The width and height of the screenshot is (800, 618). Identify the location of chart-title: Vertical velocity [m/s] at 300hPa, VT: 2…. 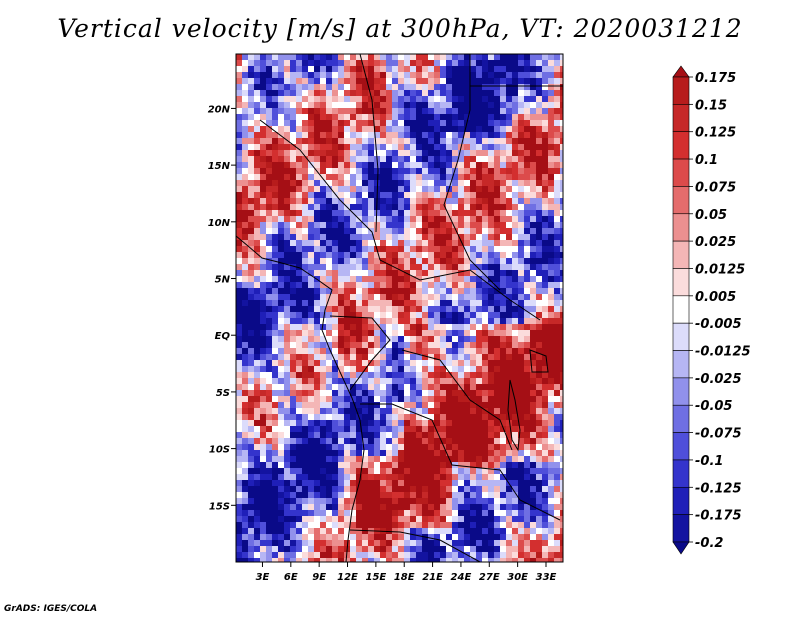
(400, 28).